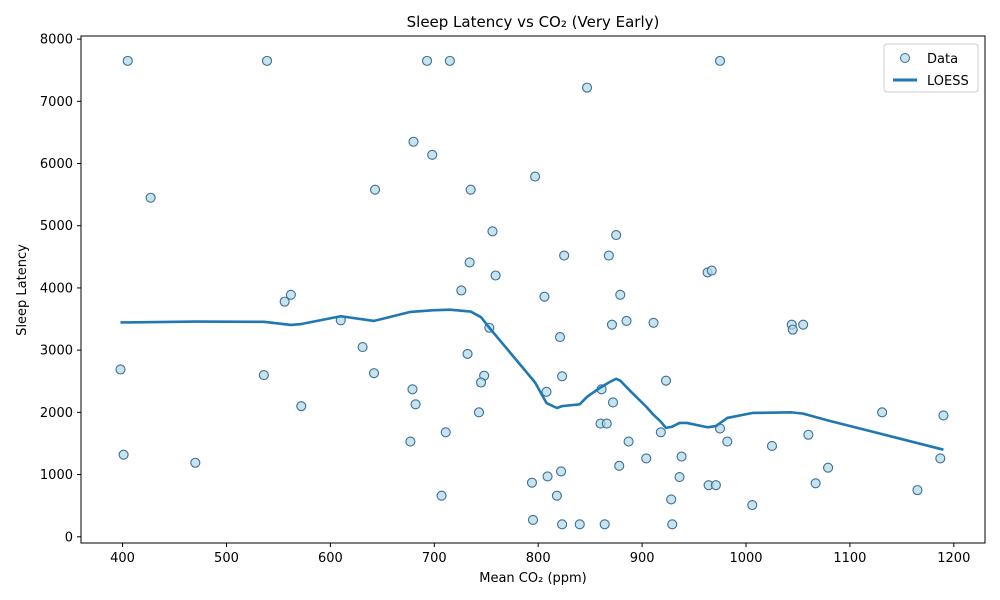 This screenshot has height=600, width=1000. What do you see at coordinates (56, 102) in the screenshot?
I see `y-tick-label: 7000` at bounding box center [56, 102].